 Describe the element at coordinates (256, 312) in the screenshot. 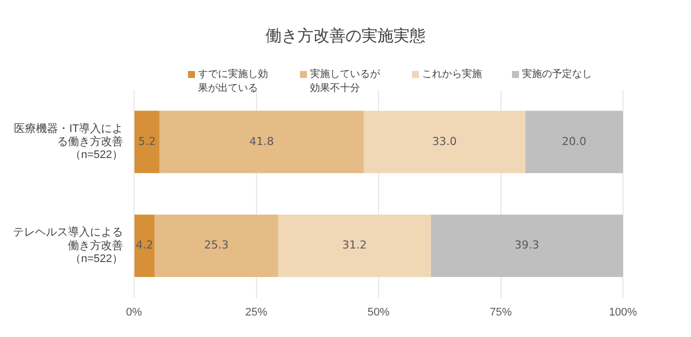

I see `x-tick-label: 25%` at that location.